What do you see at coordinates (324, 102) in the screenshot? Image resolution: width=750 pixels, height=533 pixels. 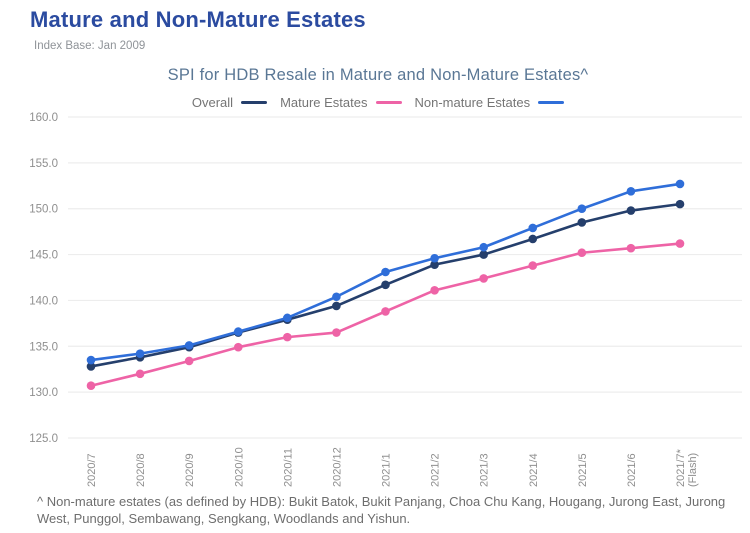 I see `legend-label: Mature Estates` at bounding box center [324, 102].